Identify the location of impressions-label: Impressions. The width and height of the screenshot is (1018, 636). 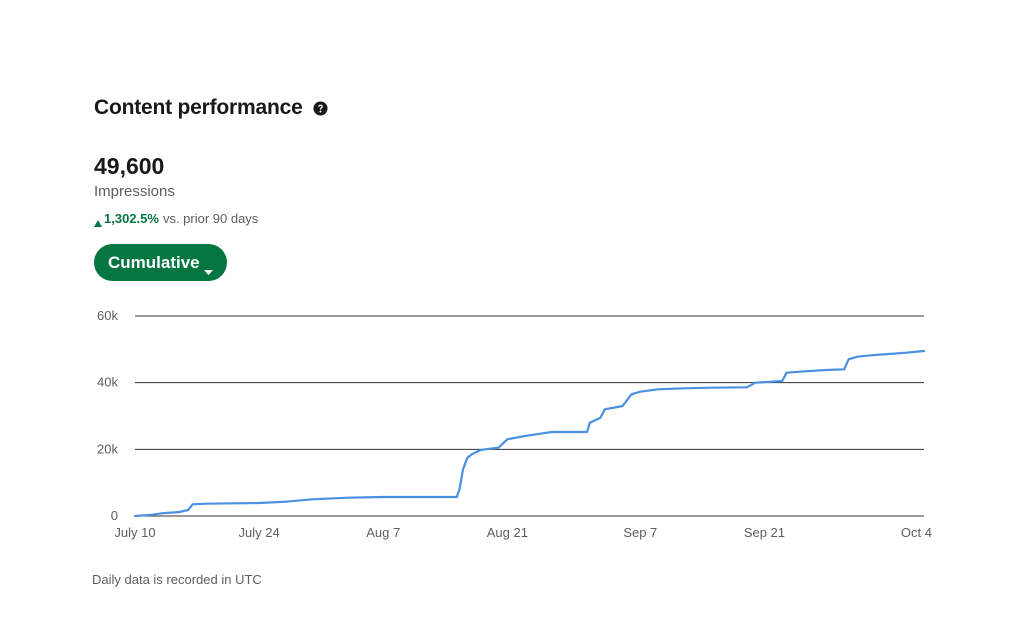
(134, 191).